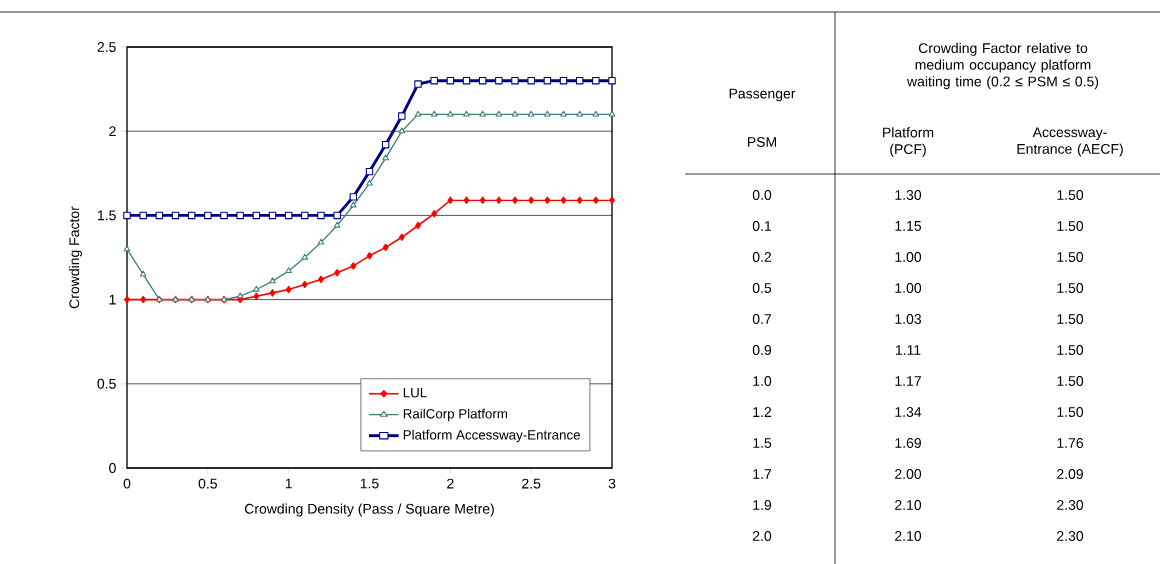 The height and width of the screenshot is (564, 1160). I want to click on data-label: 1.69, so click(908, 443).